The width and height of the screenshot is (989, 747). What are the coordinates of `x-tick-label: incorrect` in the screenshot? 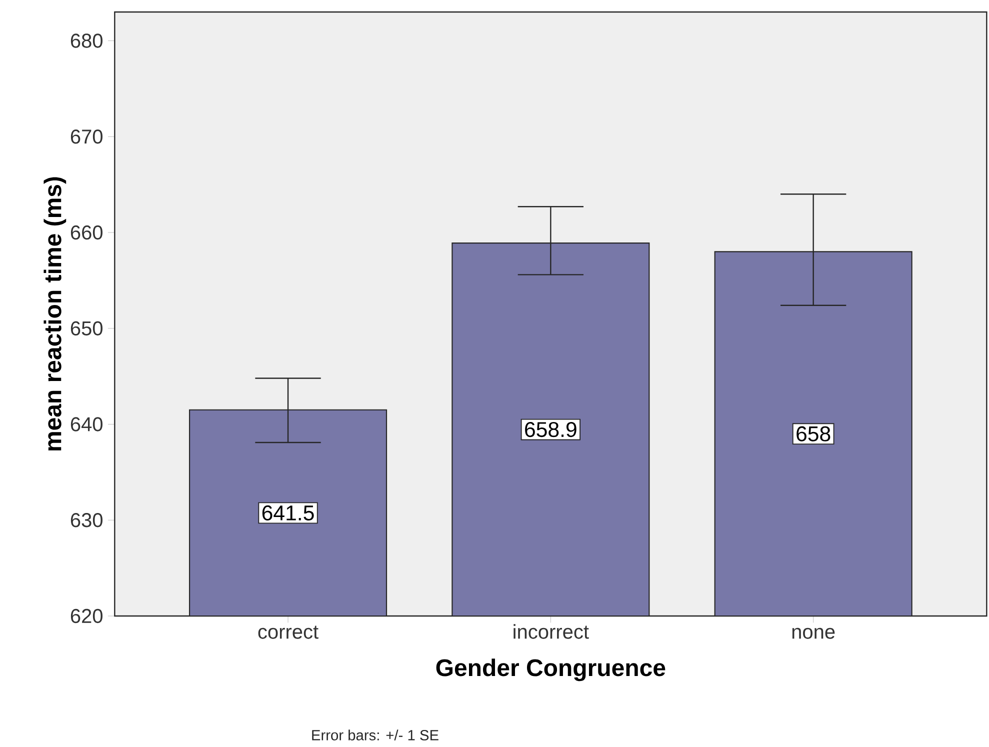 It's located at (551, 631).